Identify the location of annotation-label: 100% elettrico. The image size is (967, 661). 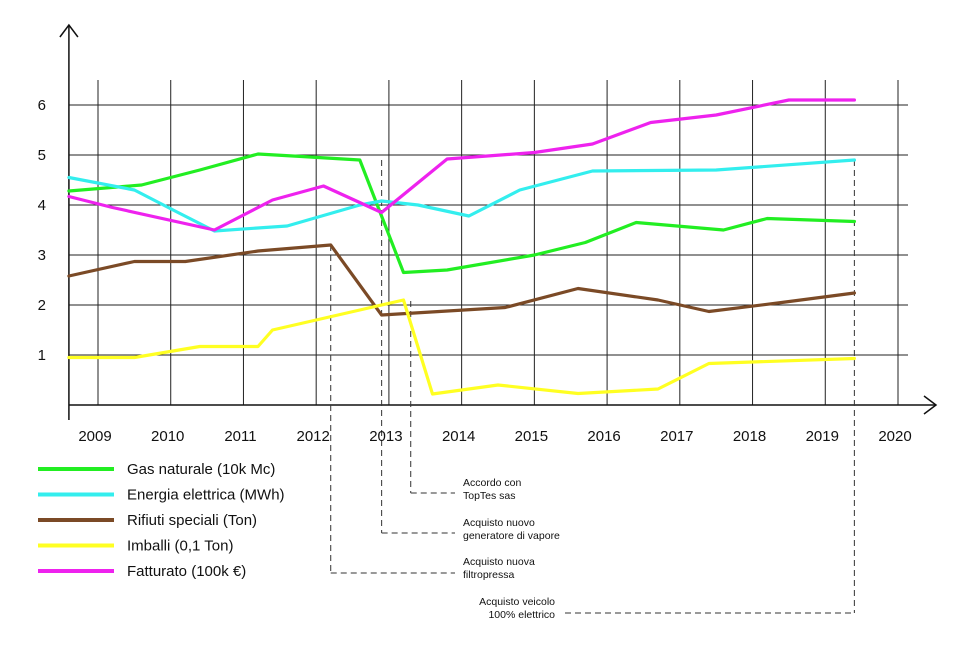
(521, 615).